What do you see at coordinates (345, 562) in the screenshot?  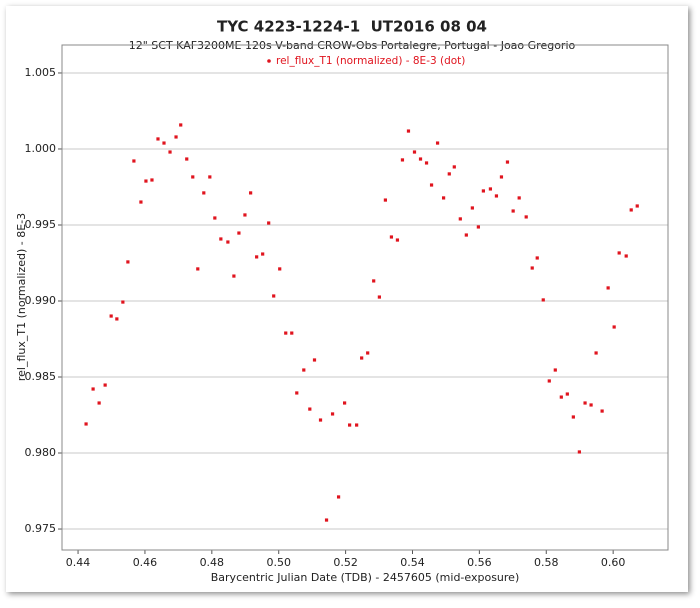 I see `x-tick-label: 0.52` at bounding box center [345, 562].